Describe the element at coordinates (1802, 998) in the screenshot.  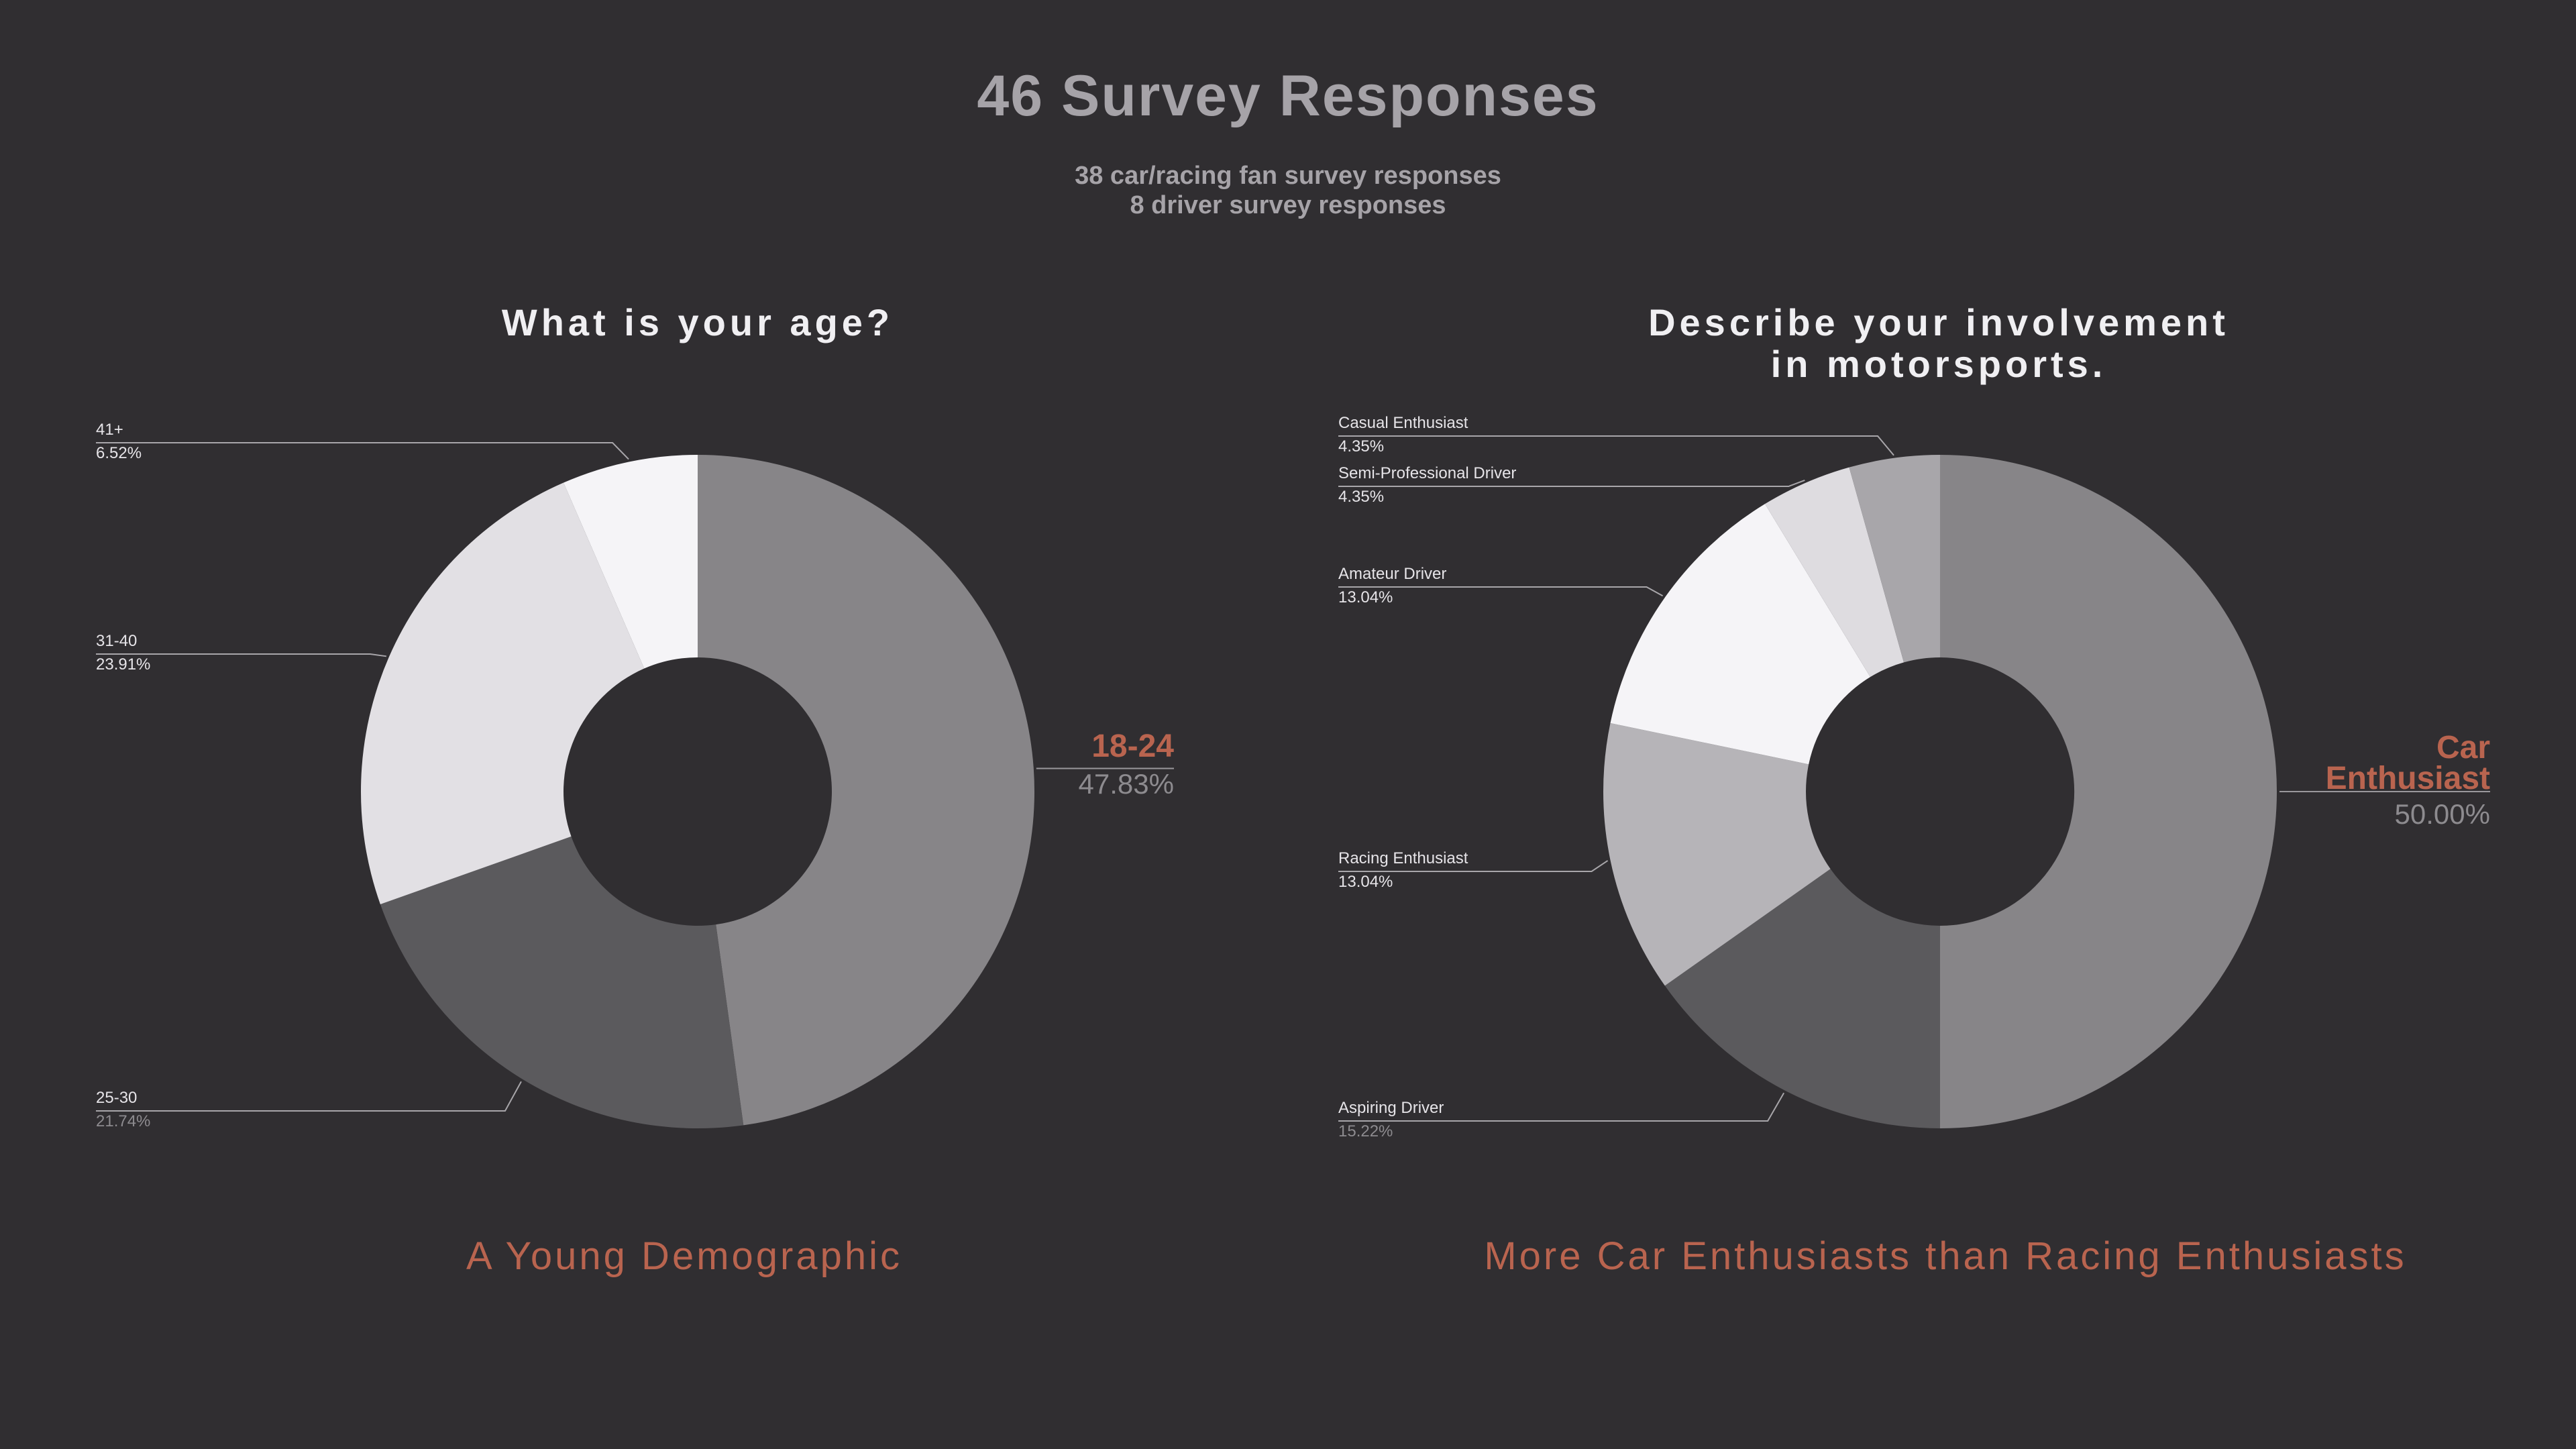
I see `involvement-slice-aspiring-driver` at that location.